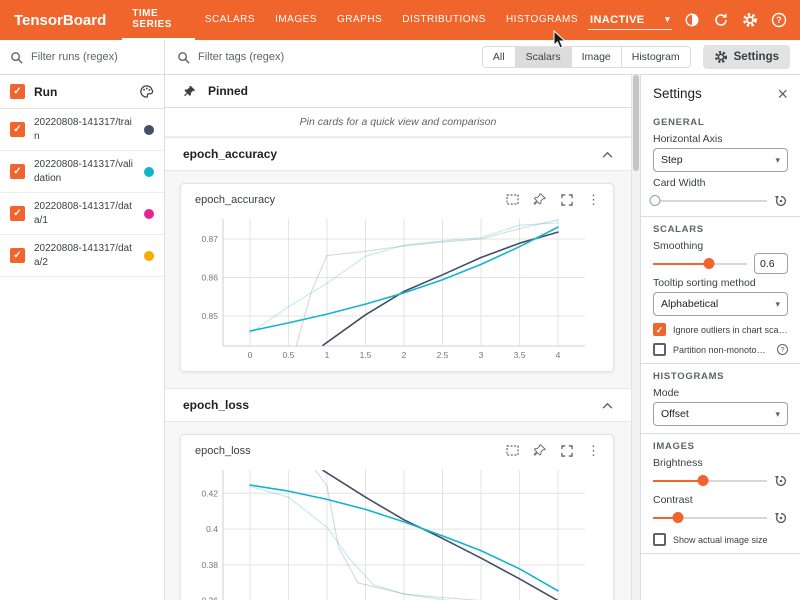 The width and height of the screenshot is (800, 600). What do you see at coordinates (636, 123) in the screenshot?
I see `scrollbar-thumb` at bounding box center [636, 123].